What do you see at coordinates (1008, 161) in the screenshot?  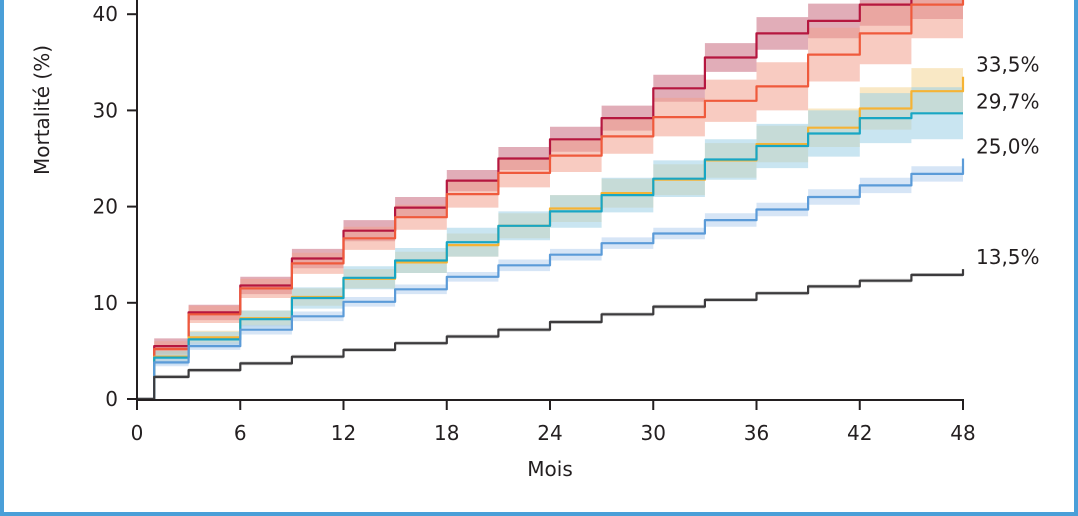 I see `end-value-labels: 33,5% 29,7% 25,0% 13,5%` at bounding box center [1008, 161].